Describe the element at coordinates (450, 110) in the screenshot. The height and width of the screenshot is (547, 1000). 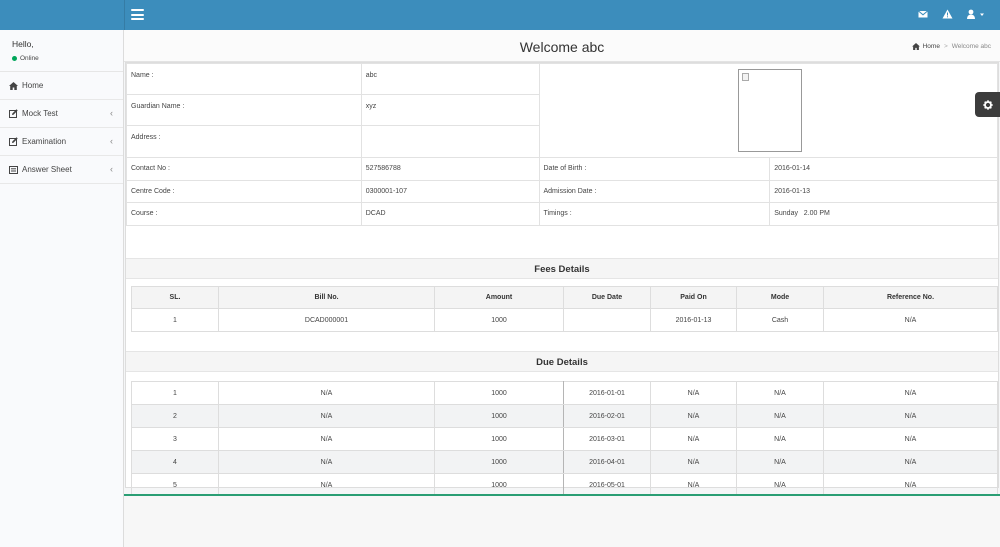
I see `guardian-value: xyz` at that location.